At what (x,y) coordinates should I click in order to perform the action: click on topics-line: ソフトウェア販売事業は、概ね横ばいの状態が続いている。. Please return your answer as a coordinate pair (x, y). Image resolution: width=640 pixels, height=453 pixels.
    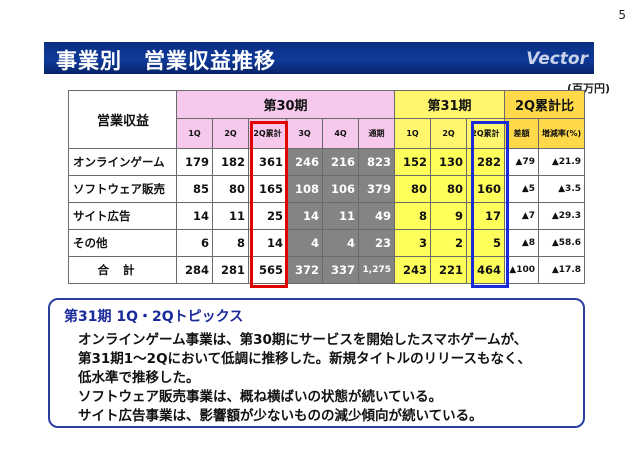
    Looking at the image, I should click on (260, 397).